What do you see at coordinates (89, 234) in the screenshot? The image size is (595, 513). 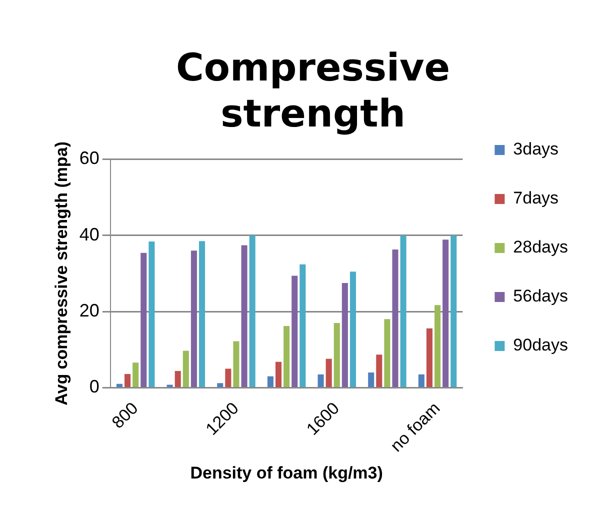 I see `y-tick-label: 40` at bounding box center [89, 234].